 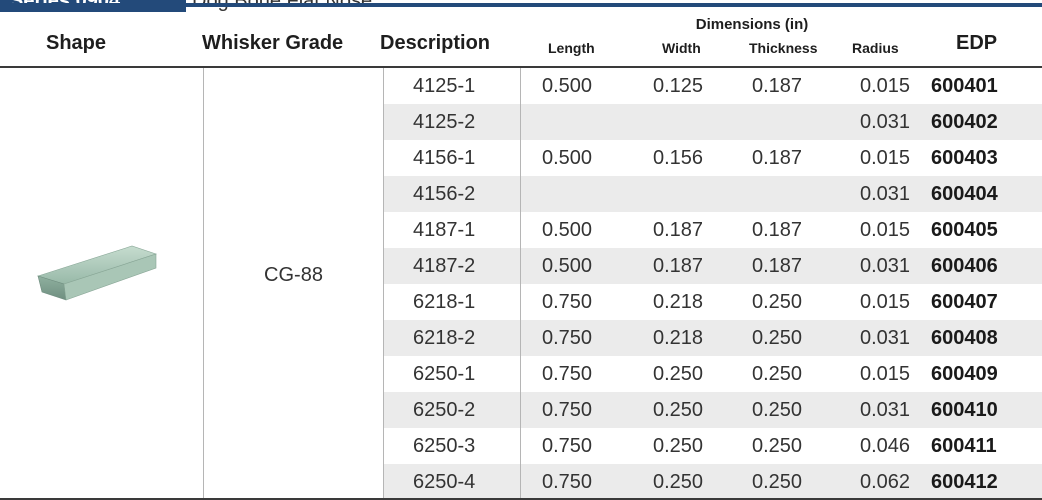 I want to click on description-cell: 6218-2, so click(x=444, y=338).